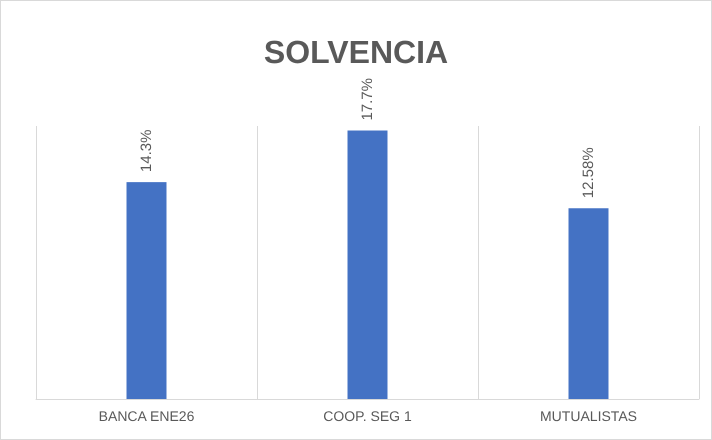  I want to click on data-label: 12.58%, so click(588, 172).